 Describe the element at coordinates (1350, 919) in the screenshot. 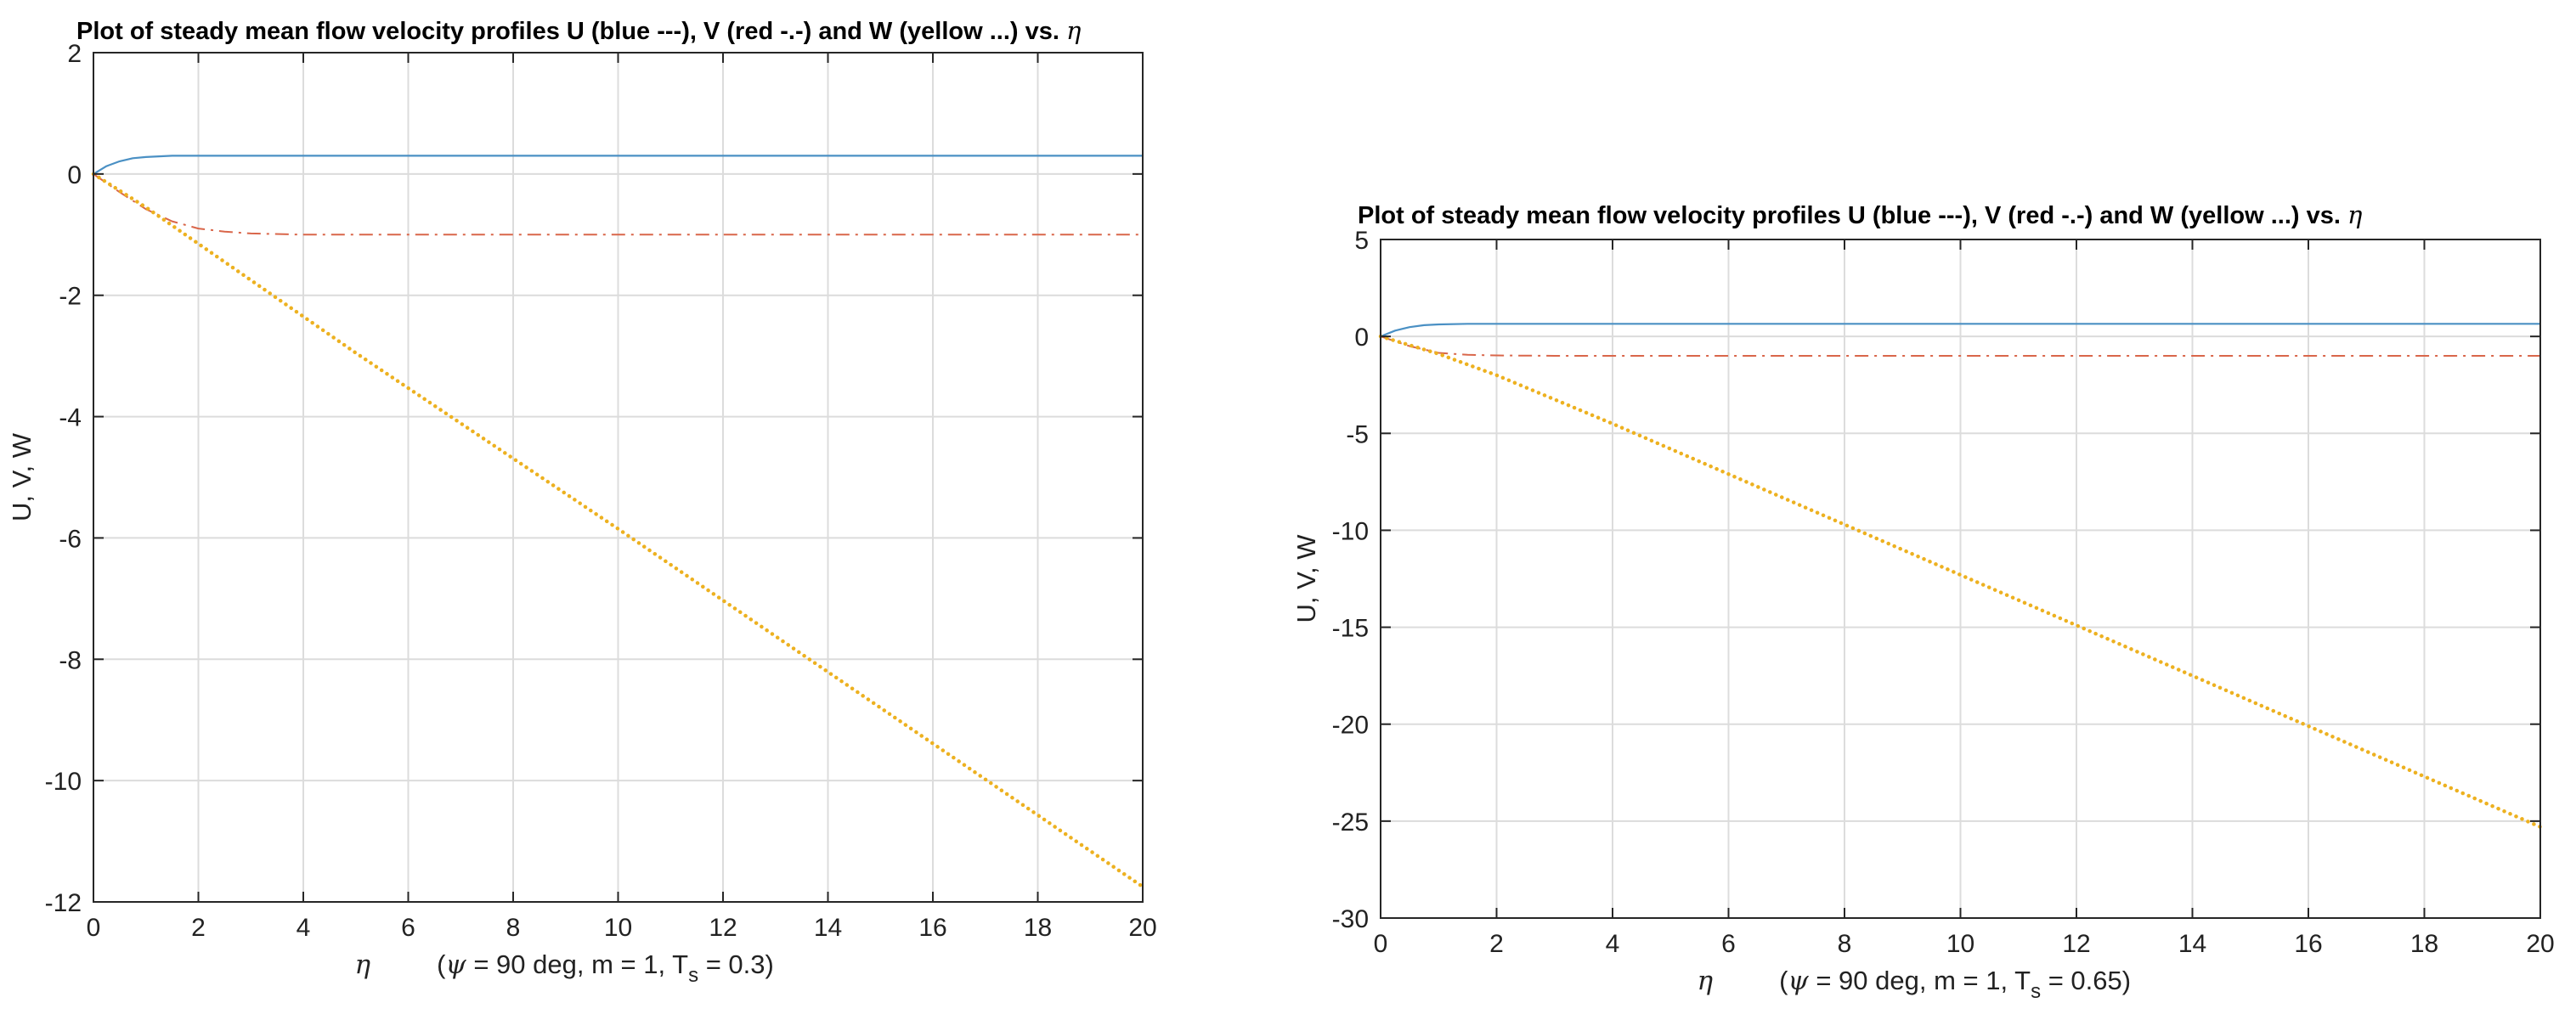

I see `y-tick-label: -30` at that location.